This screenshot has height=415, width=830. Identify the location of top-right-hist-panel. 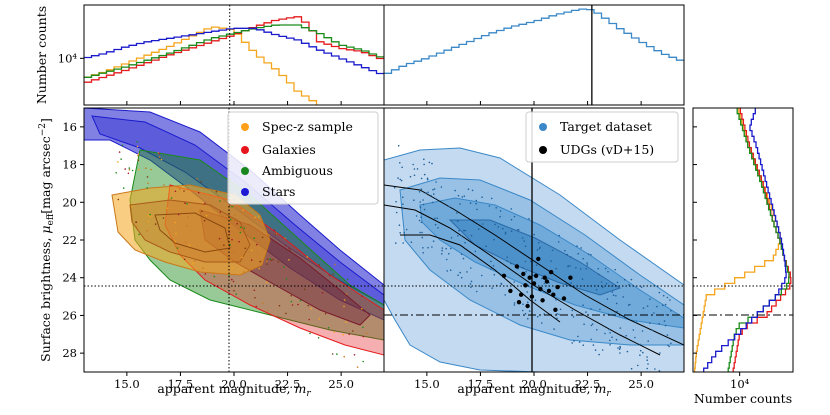
(534, 55).